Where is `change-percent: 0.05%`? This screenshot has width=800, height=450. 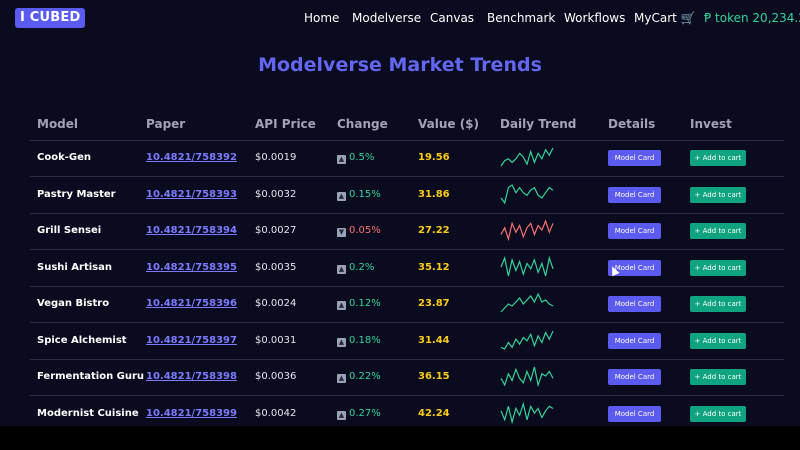
change-percent: 0.05% is located at coordinates (365, 230).